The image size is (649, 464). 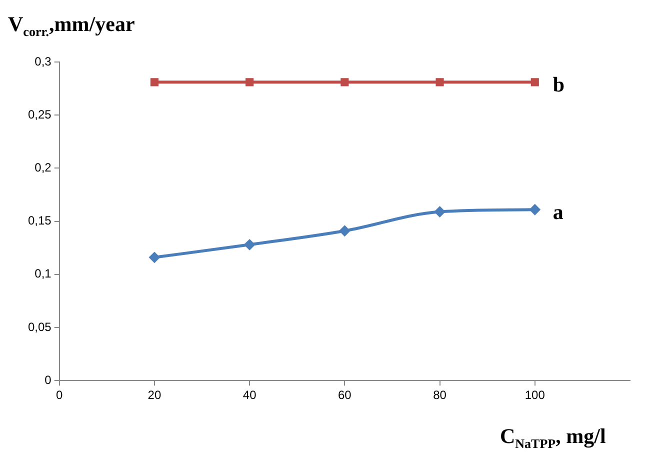 I want to click on x-axis-title: C$_{NaTPP}$, mg/l, so click(x=553, y=438).